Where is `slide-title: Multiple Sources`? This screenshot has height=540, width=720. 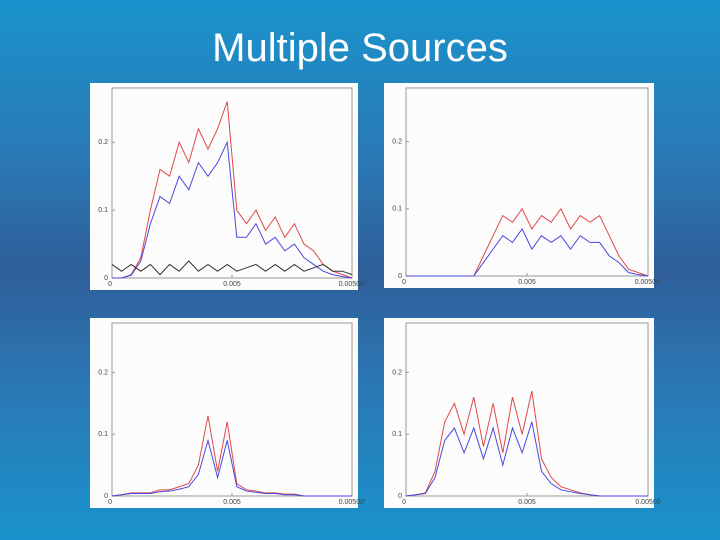
slide-title: Multiple Sources is located at coordinates (360, 48).